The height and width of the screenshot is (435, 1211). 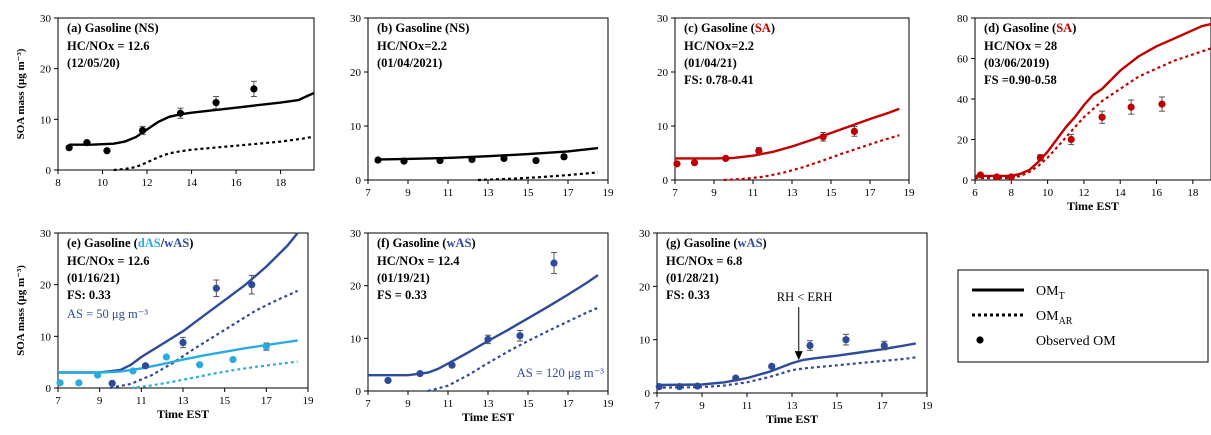 What do you see at coordinates (1047, 316) in the screenshot?
I see `legend-label-main: OM` at bounding box center [1047, 316].